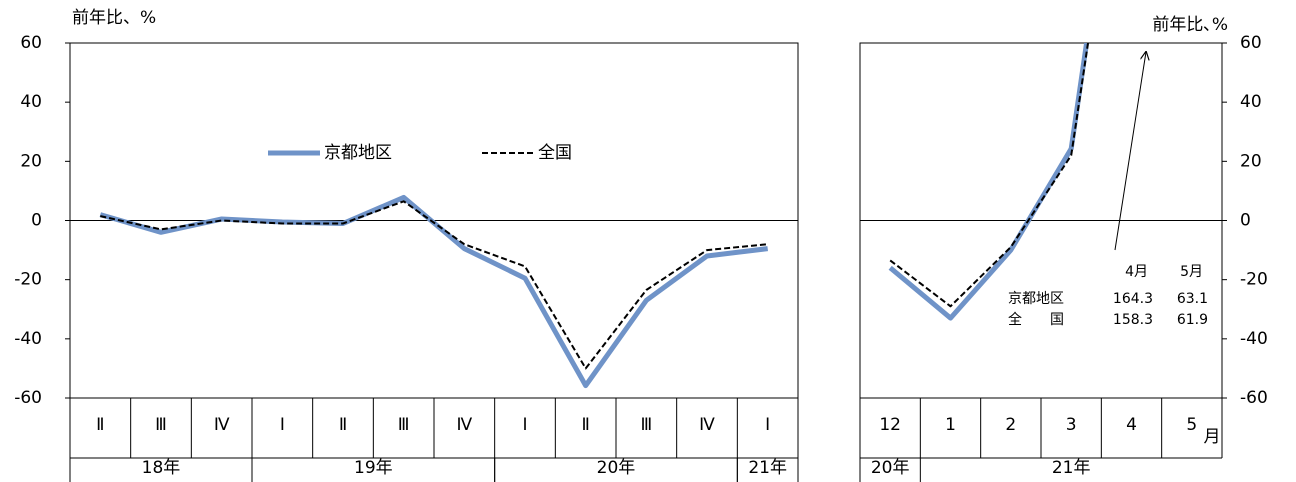 This screenshot has height=482, width=1296. What do you see at coordinates (1192, 299) in the screenshot?
I see `annotation-cell: 63.1` at bounding box center [1192, 299].